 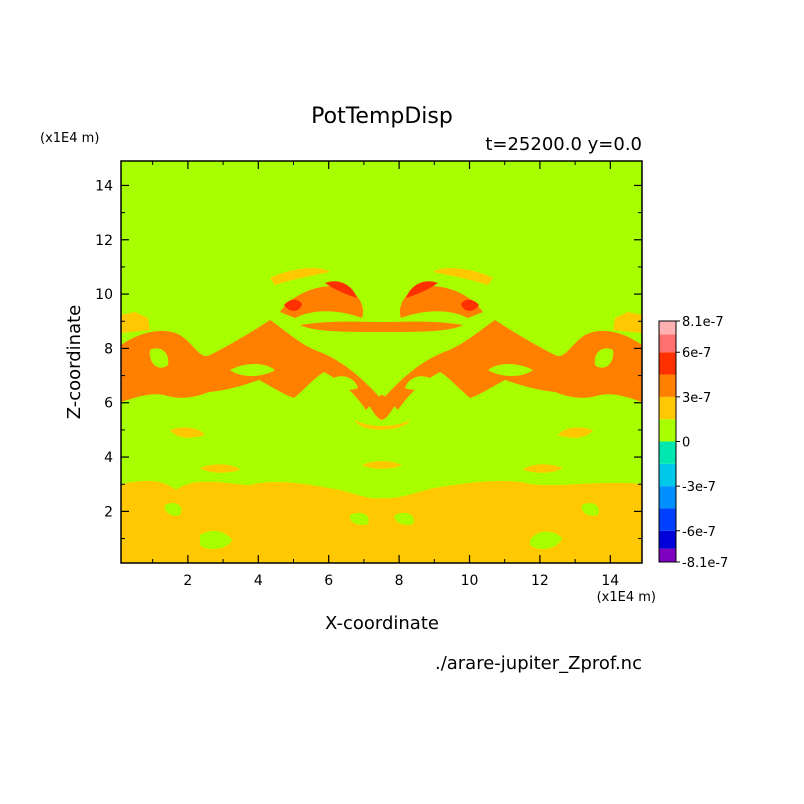 What do you see at coordinates (699, 487) in the screenshot?
I see `colorbar-tick-label: -3e-7` at bounding box center [699, 487].